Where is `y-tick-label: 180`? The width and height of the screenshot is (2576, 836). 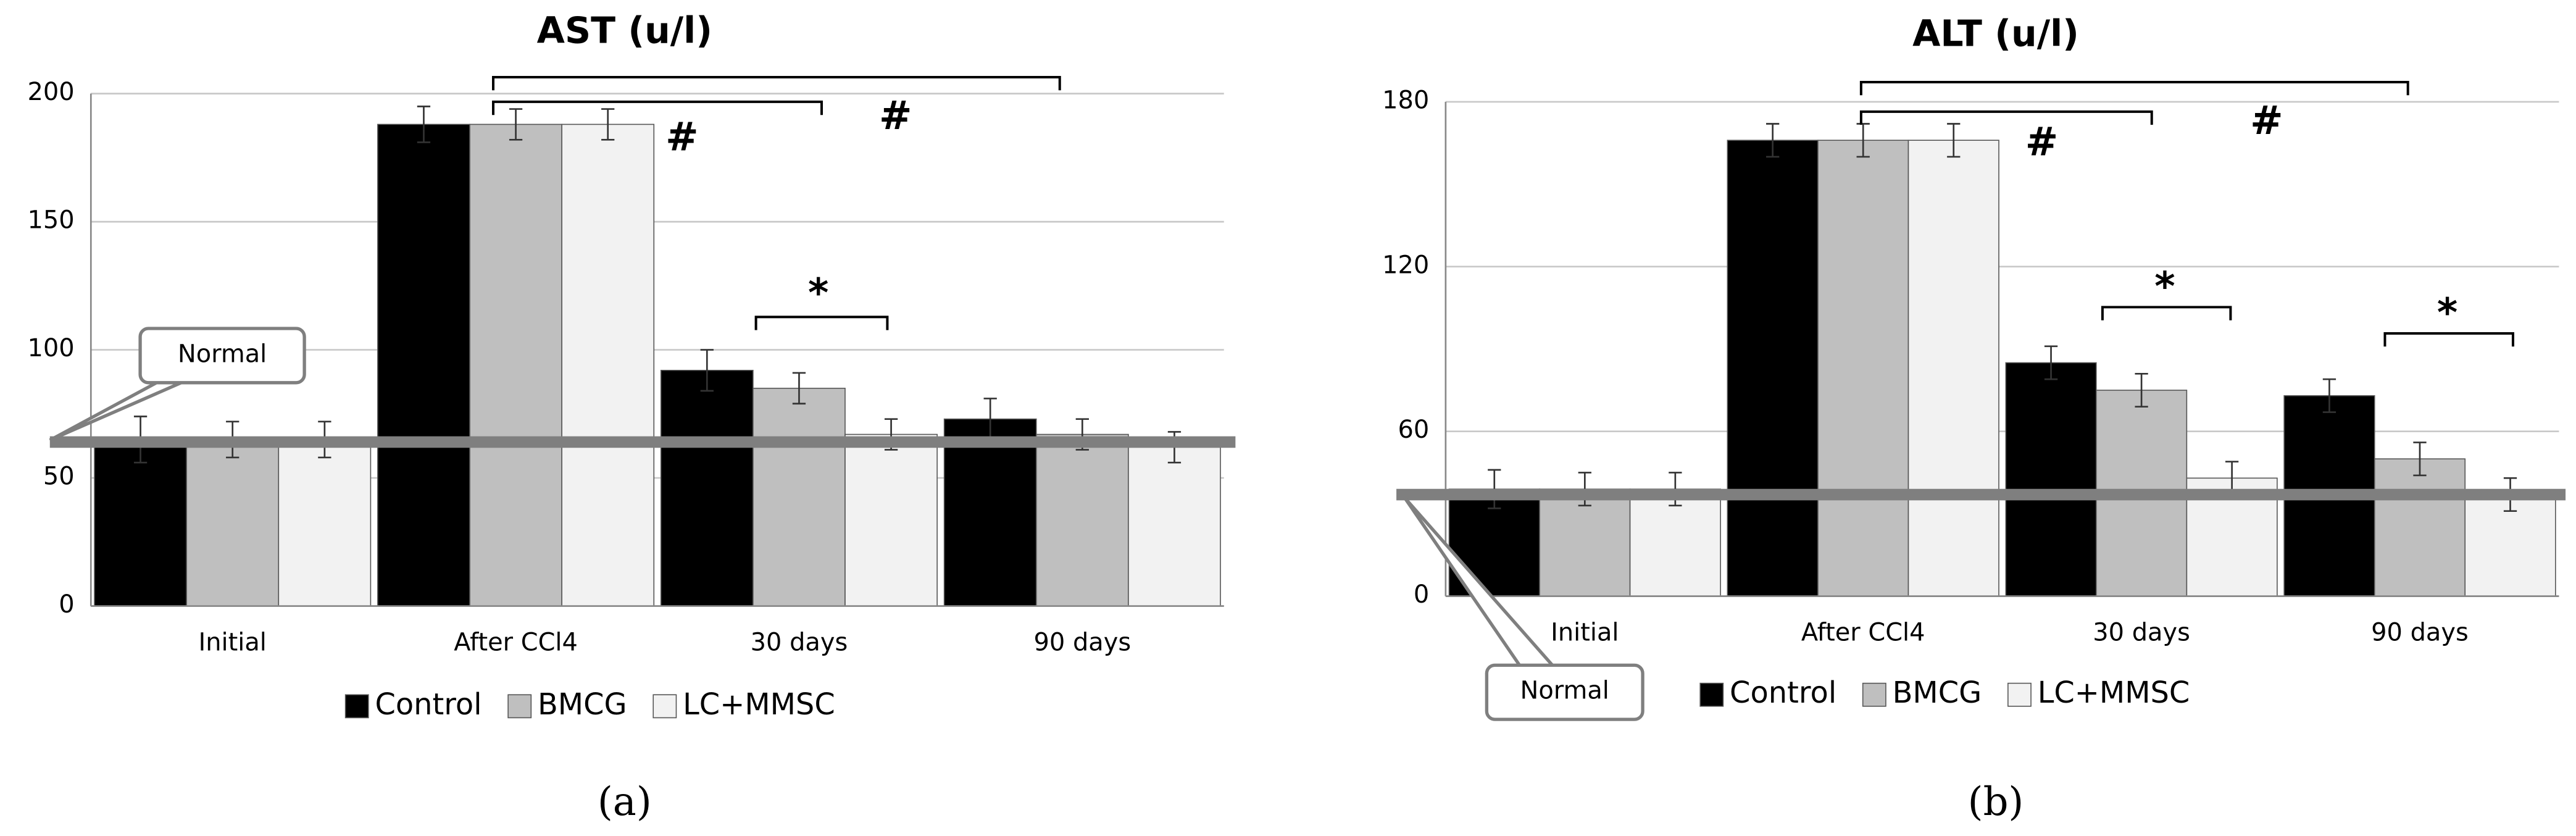 y-tick-label: 180 is located at coordinates (1405, 100).